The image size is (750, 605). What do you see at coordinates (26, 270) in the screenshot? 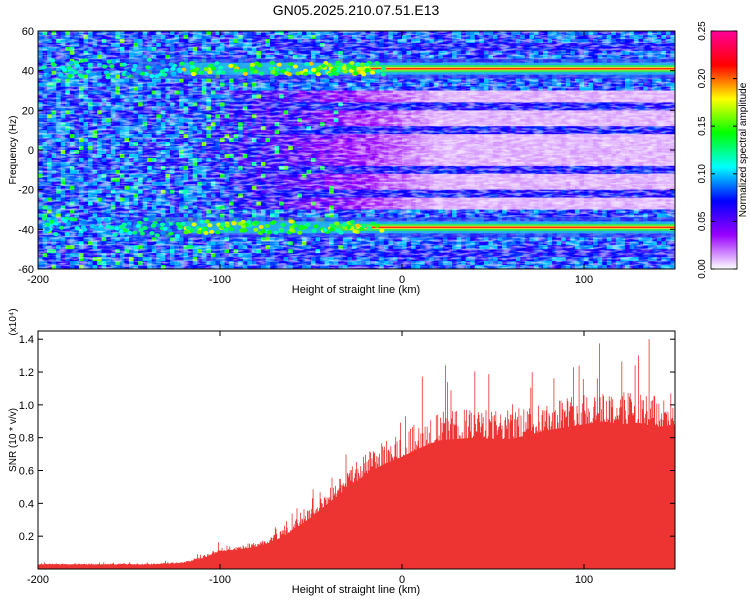
I see `heatmap-y-tick-label: -60` at bounding box center [26, 270].